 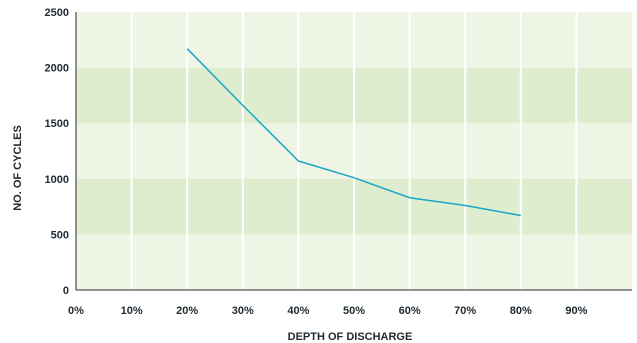 What do you see at coordinates (465, 311) in the screenshot?
I see `x-tick-label: 70%` at bounding box center [465, 311].